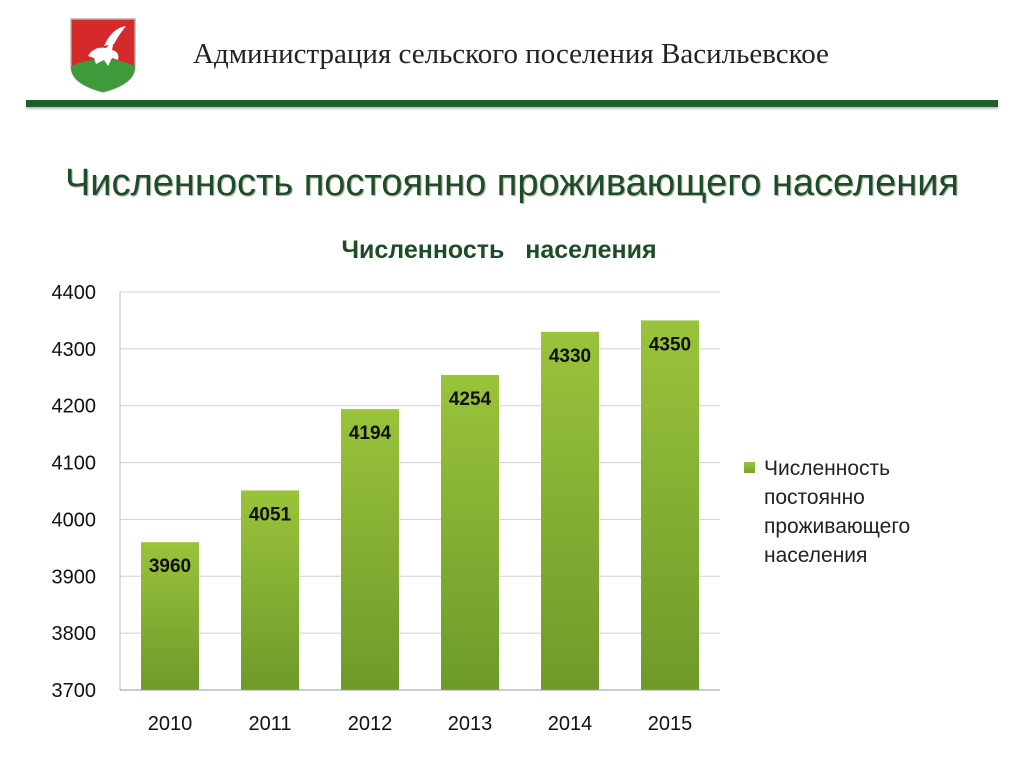 Image resolution: width=1024 pixels, height=767 pixels. I want to click on x-tick-label: 2011, so click(269, 724).